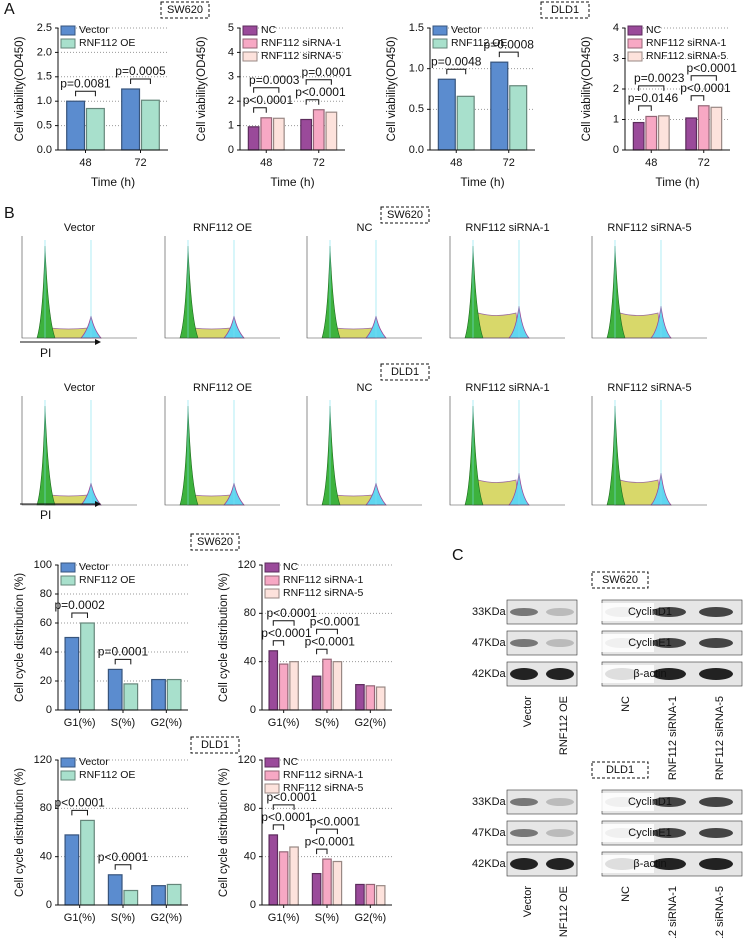 This screenshot has width=747, height=938. Describe the element at coordinates (659, 78) in the screenshot. I see `annotation: p=0.0023` at that location.